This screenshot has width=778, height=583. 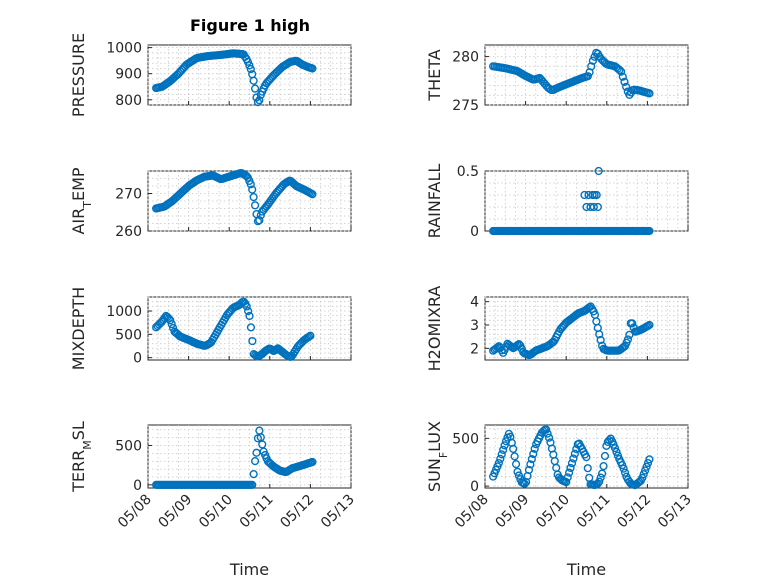 I want to click on y-axis-label-part: SL, so click(x=78, y=430).